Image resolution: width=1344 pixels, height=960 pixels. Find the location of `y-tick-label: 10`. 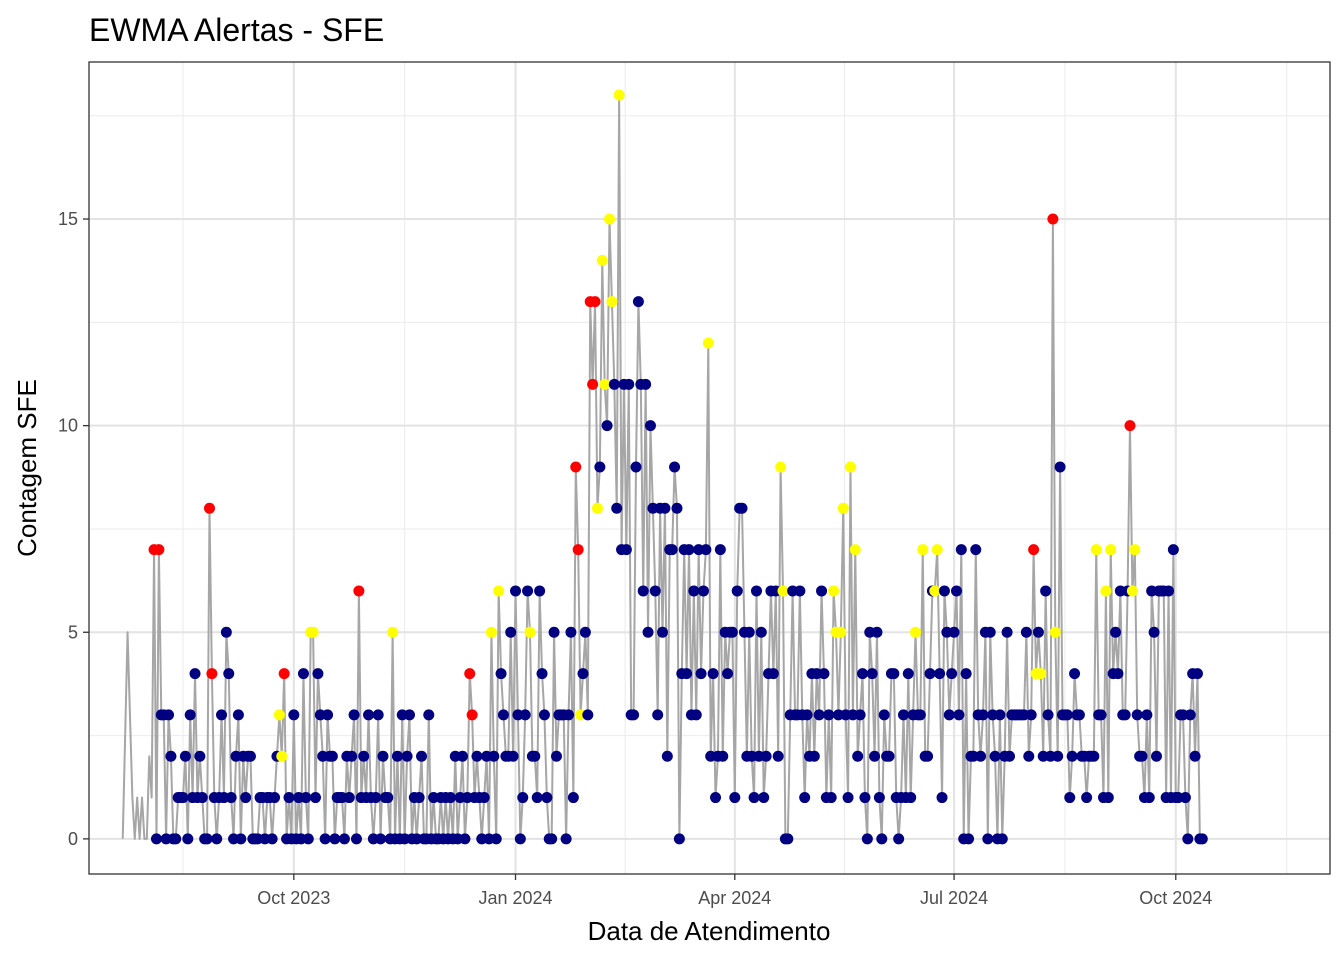

y-tick-label: 10 is located at coordinates (68, 426).